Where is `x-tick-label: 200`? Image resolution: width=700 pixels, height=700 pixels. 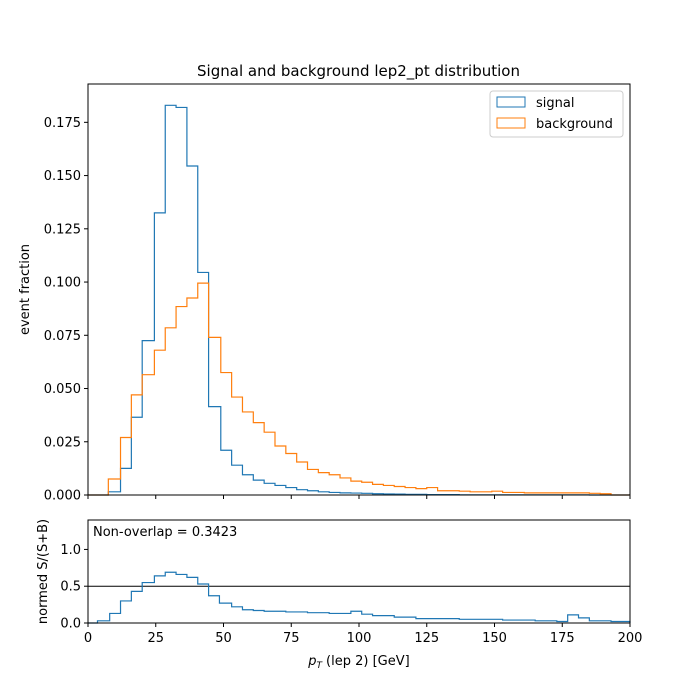 x-tick-label: 200 is located at coordinates (630, 638).